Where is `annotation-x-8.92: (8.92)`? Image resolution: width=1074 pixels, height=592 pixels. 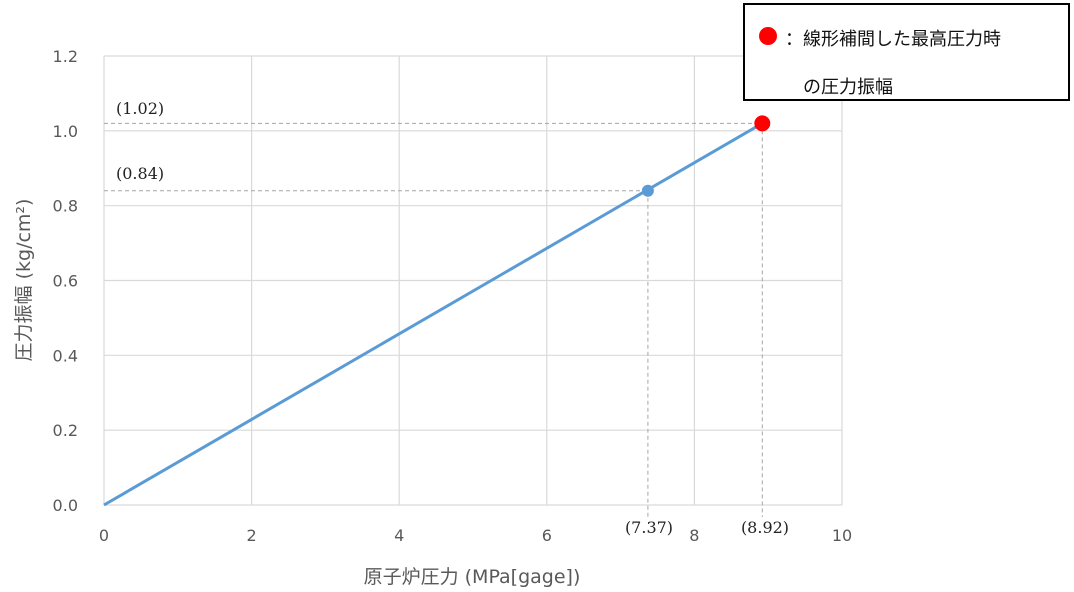 annotation-x-8.92: (8.92) is located at coordinates (765, 527).